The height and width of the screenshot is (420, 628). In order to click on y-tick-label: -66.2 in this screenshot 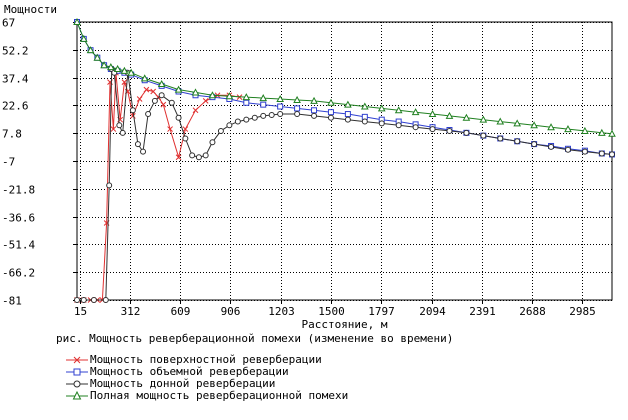, I will do `click(18, 273)`.